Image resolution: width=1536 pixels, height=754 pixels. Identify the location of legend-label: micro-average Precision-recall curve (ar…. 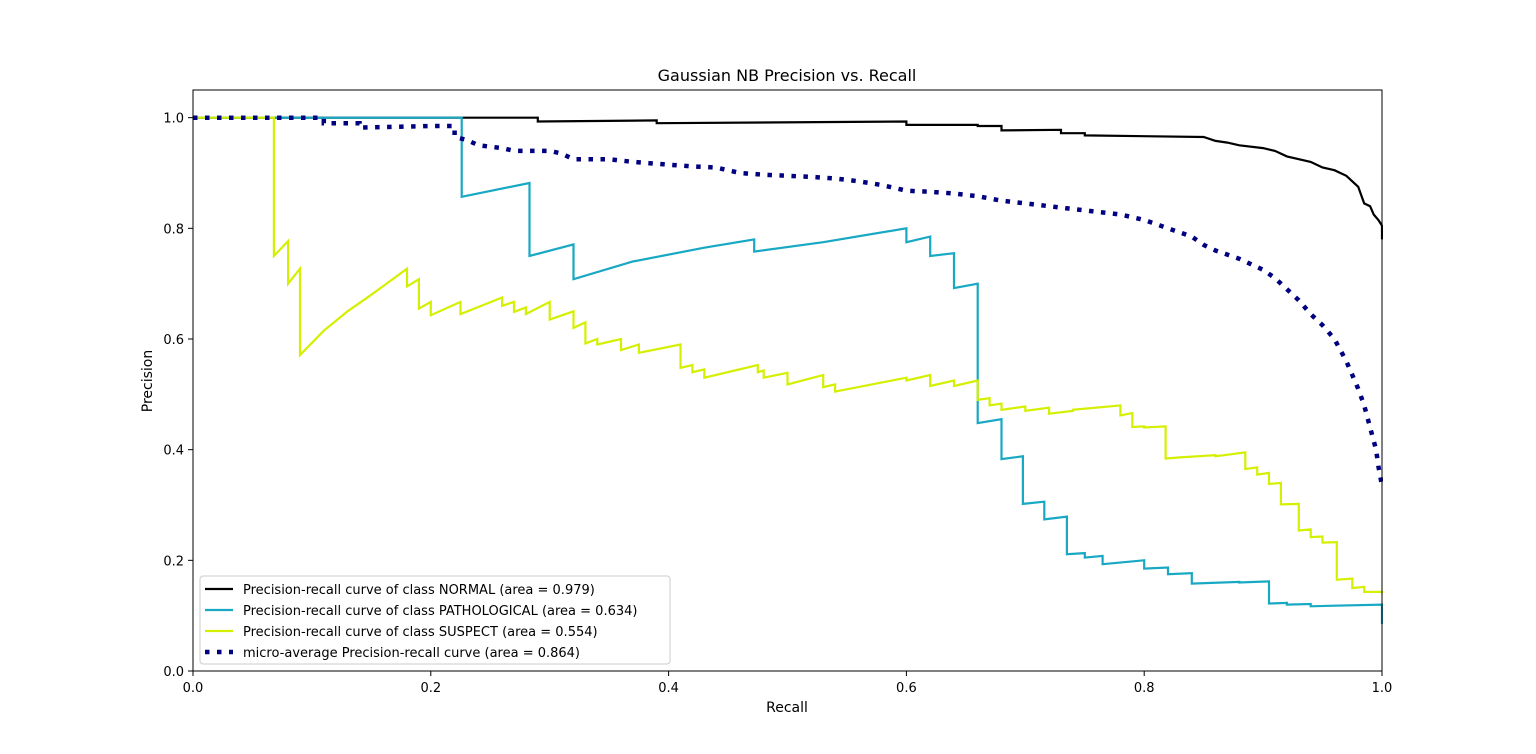
(411, 653).